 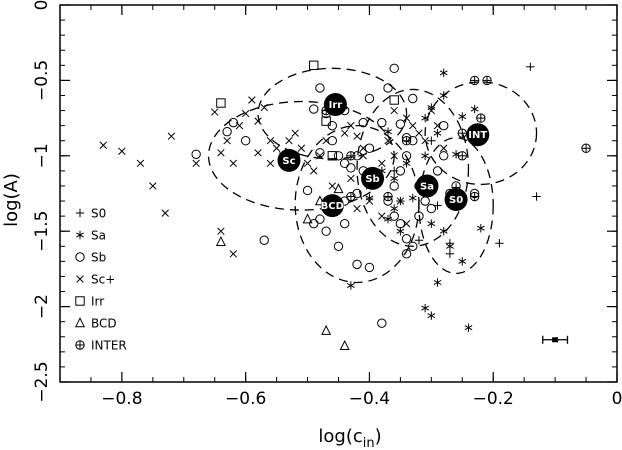 I want to click on mean-label: INT, so click(x=477, y=135).